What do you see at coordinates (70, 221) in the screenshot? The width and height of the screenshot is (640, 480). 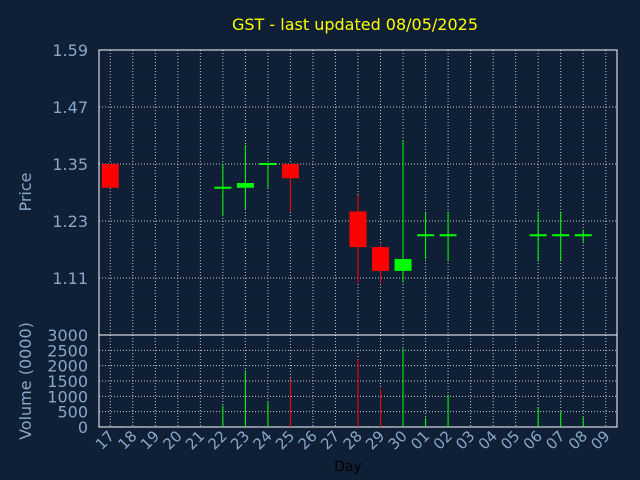 I see `price-tick-label: 1.23` at bounding box center [70, 221].